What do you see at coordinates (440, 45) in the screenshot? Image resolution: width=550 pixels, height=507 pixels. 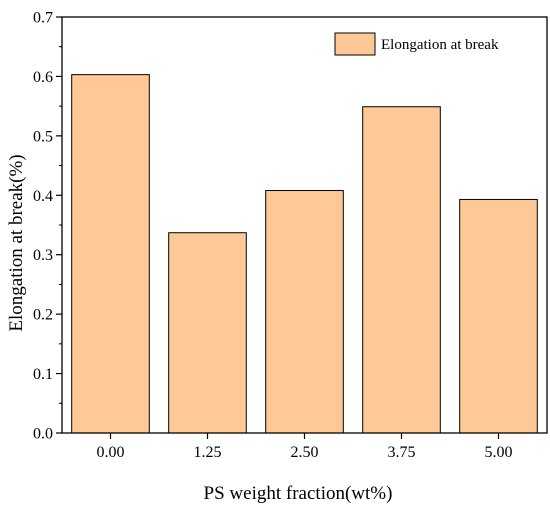 I see `legend-label: Elongation at break` at bounding box center [440, 45].